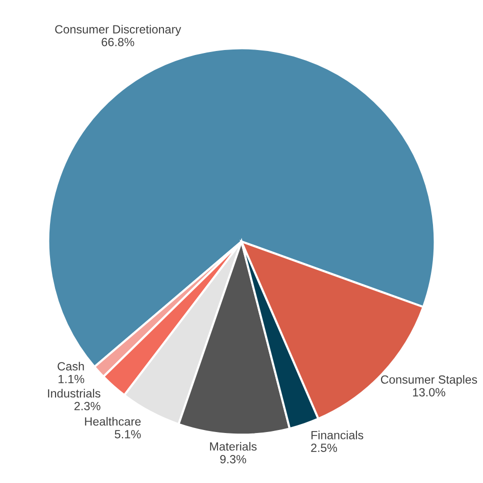 Image resolution: width=483 pixels, height=483 pixels. Describe the element at coordinates (429, 380) in the screenshot. I see `slice-label: Consumer Staples` at that location.